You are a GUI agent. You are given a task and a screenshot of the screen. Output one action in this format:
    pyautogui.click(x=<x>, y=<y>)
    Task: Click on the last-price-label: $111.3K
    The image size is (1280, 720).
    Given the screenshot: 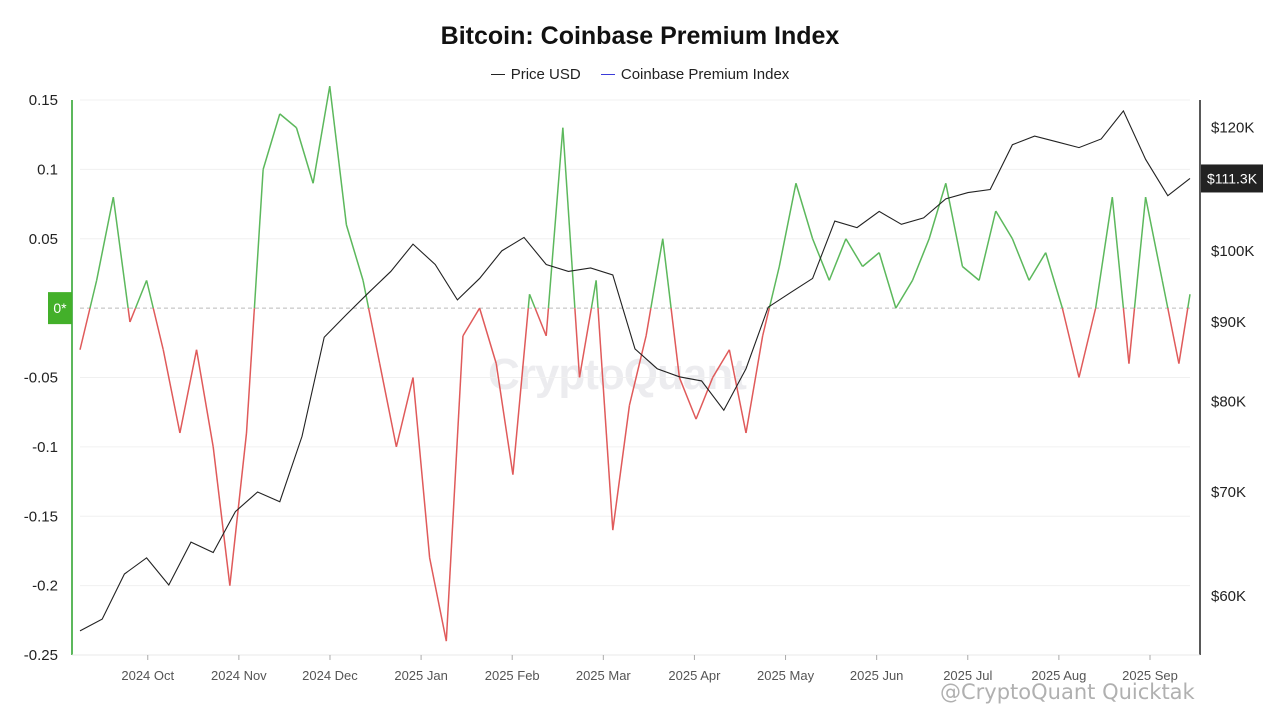 What is the action you would take?
    pyautogui.click(x=1232, y=178)
    